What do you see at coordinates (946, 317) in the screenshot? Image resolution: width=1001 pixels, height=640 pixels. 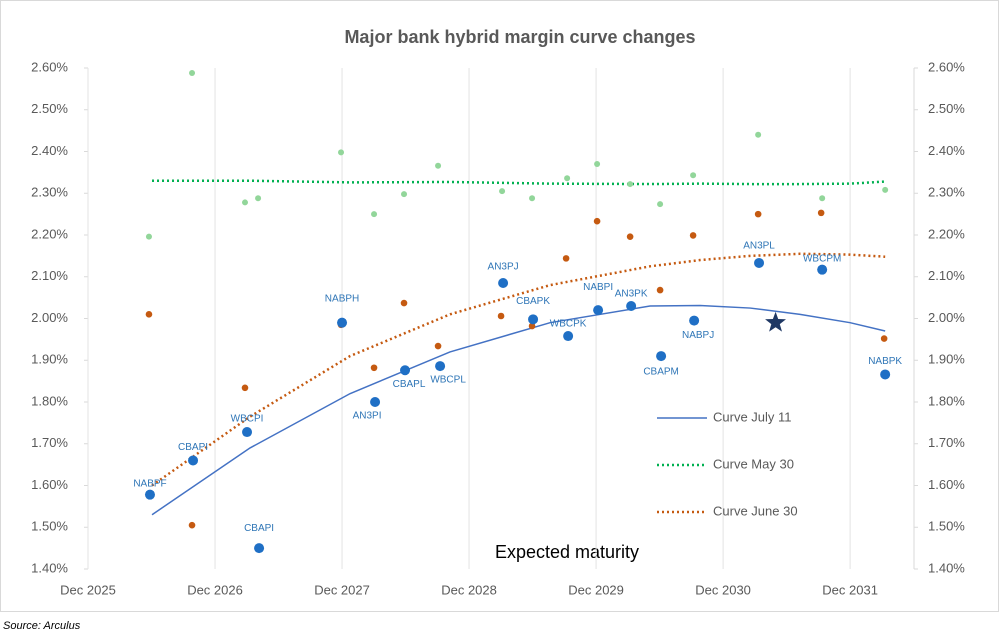 I see `y2-tick-label: 2.00%` at bounding box center [946, 317].